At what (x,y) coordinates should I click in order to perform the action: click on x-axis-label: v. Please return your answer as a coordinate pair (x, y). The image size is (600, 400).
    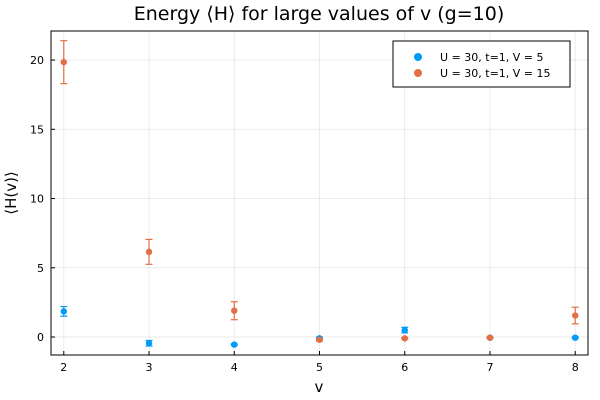
    Looking at the image, I should click on (319, 387).